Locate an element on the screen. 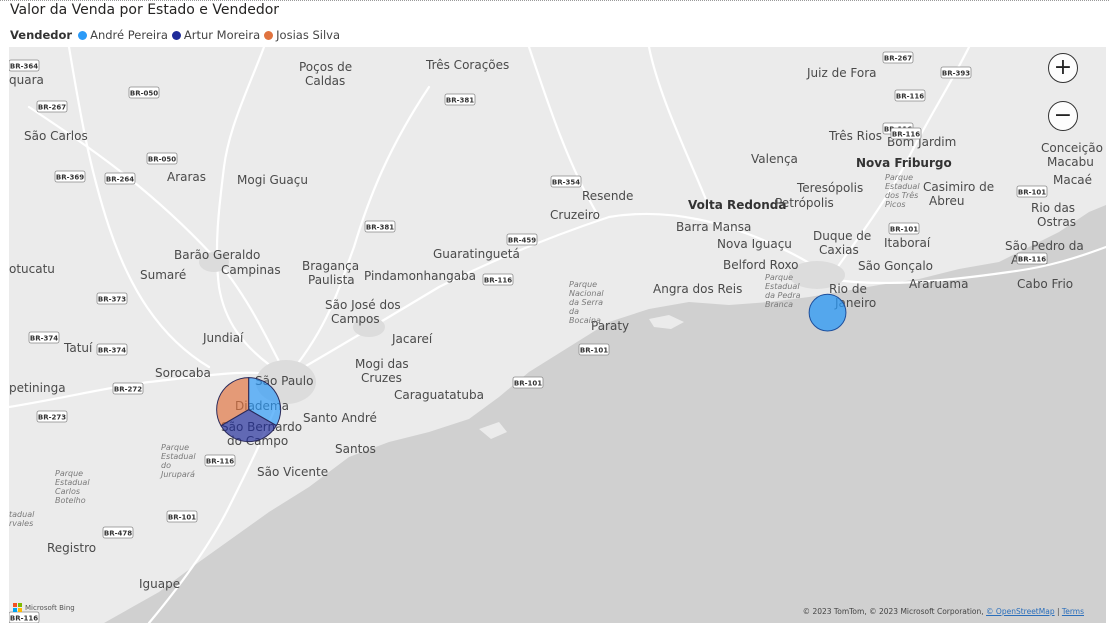 Image resolution: width=1109 pixels, height=627 pixels. legend-label-artur-moreira: Artur Moreira is located at coordinates (222, 35).